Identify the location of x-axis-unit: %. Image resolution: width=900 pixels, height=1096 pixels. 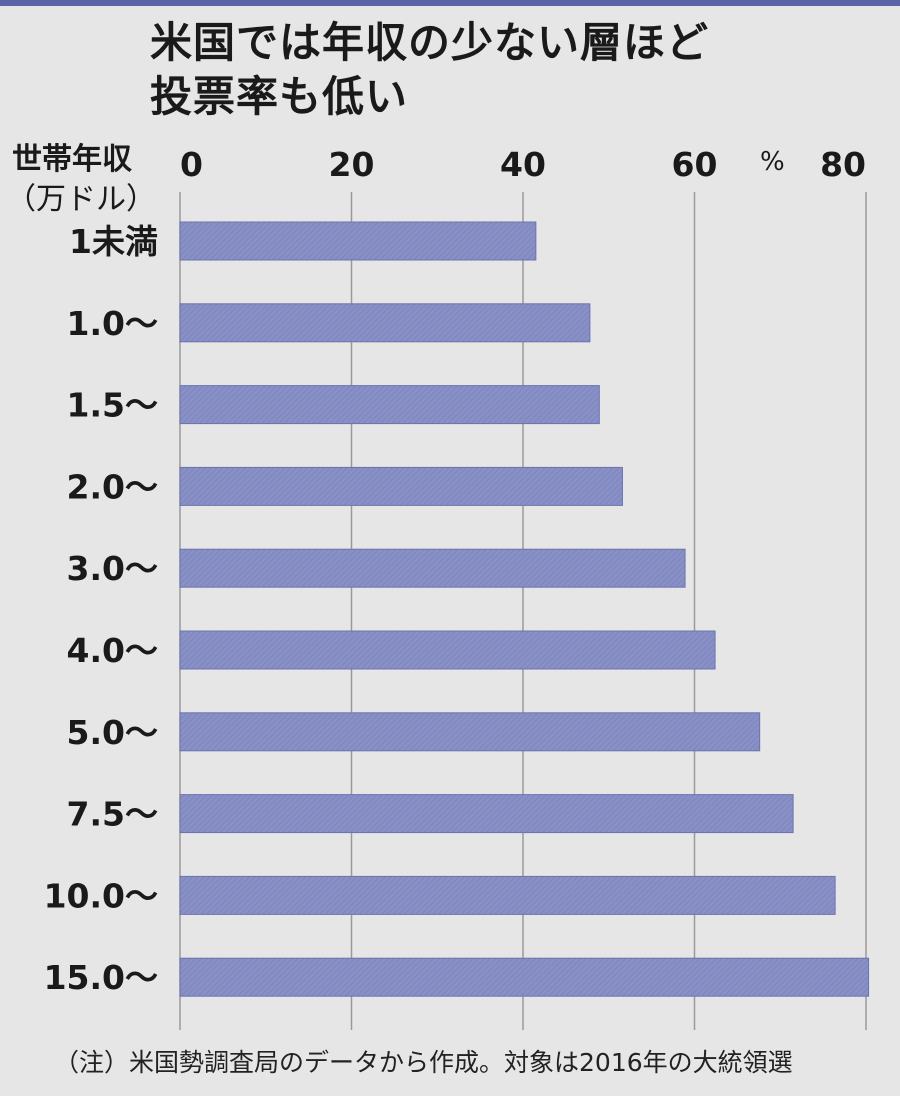
(772, 162).